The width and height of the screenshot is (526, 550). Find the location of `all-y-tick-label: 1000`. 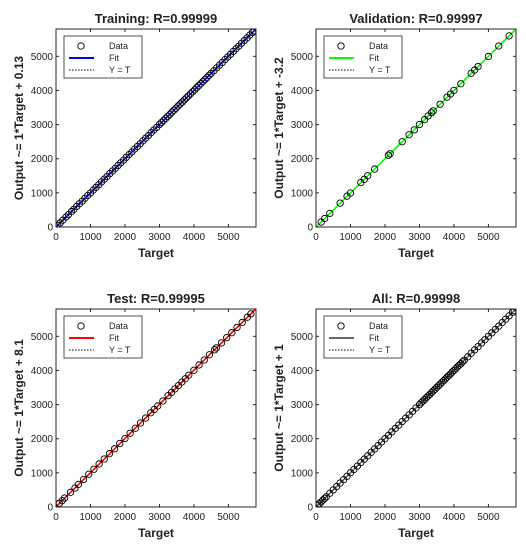

all-y-tick-label: 1000 is located at coordinates (302, 473).